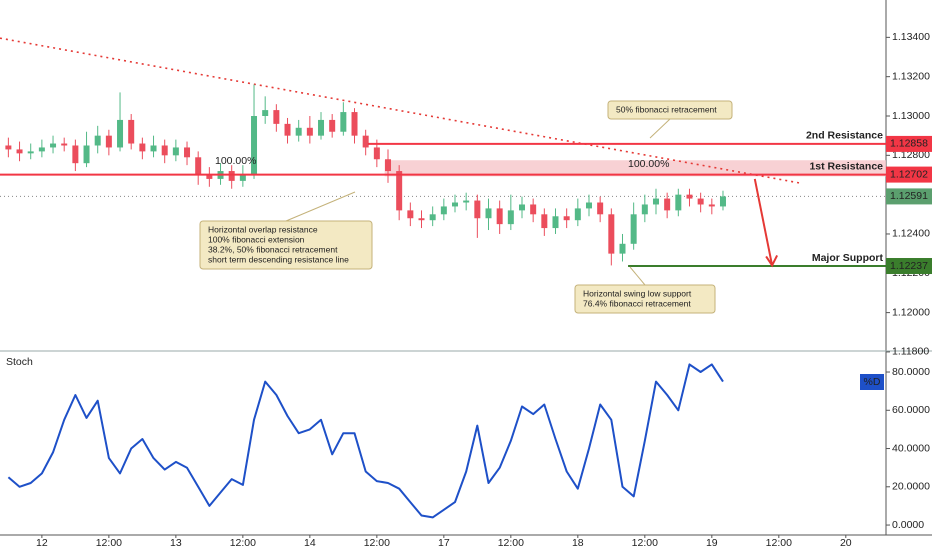 This screenshot has width=932, height=555. I want to click on y-tick-label: 1.12000, so click(911, 312).